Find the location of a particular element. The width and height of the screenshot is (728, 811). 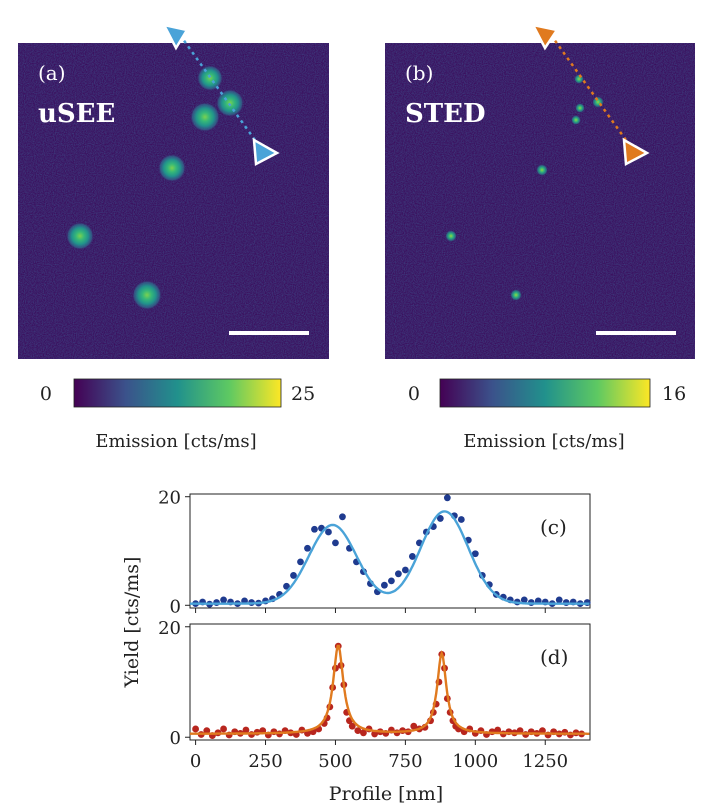

profile-x-axis-label: Profile [nm] is located at coordinates (386, 794).